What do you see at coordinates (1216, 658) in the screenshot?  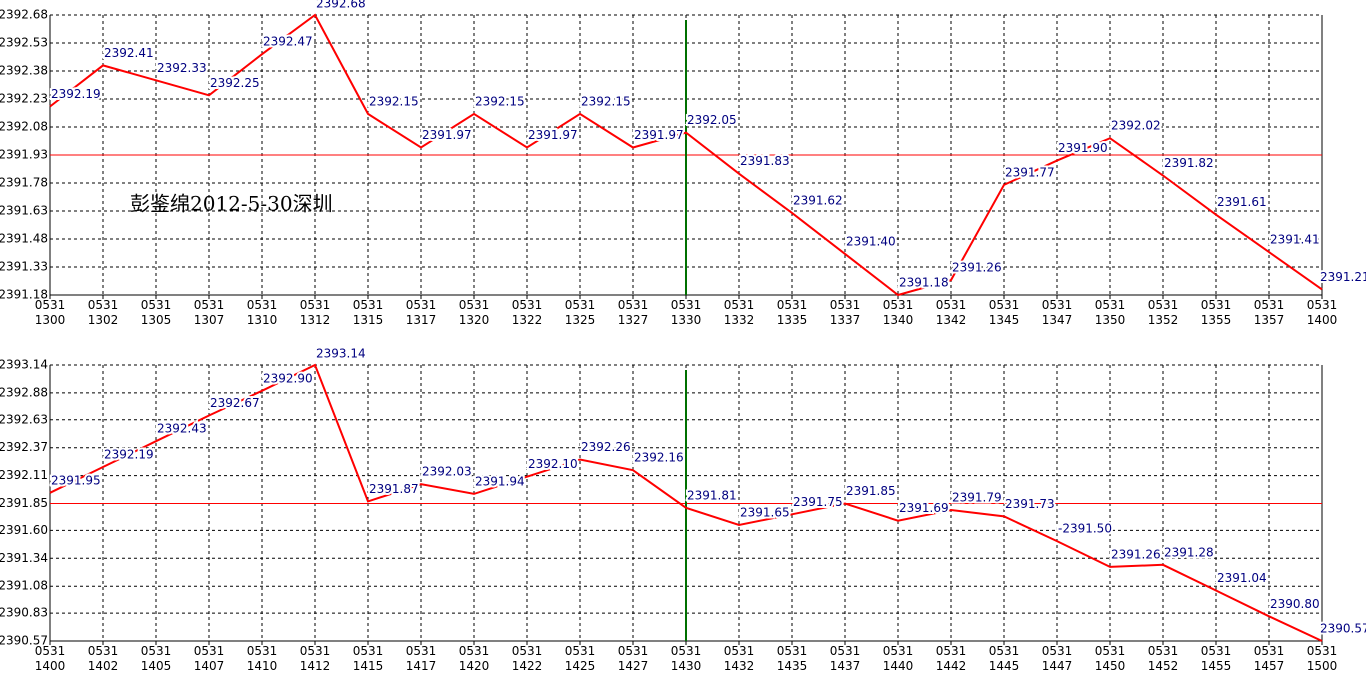 I see `x-tick-label: 0531 1455` at bounding box center [1216, 658].